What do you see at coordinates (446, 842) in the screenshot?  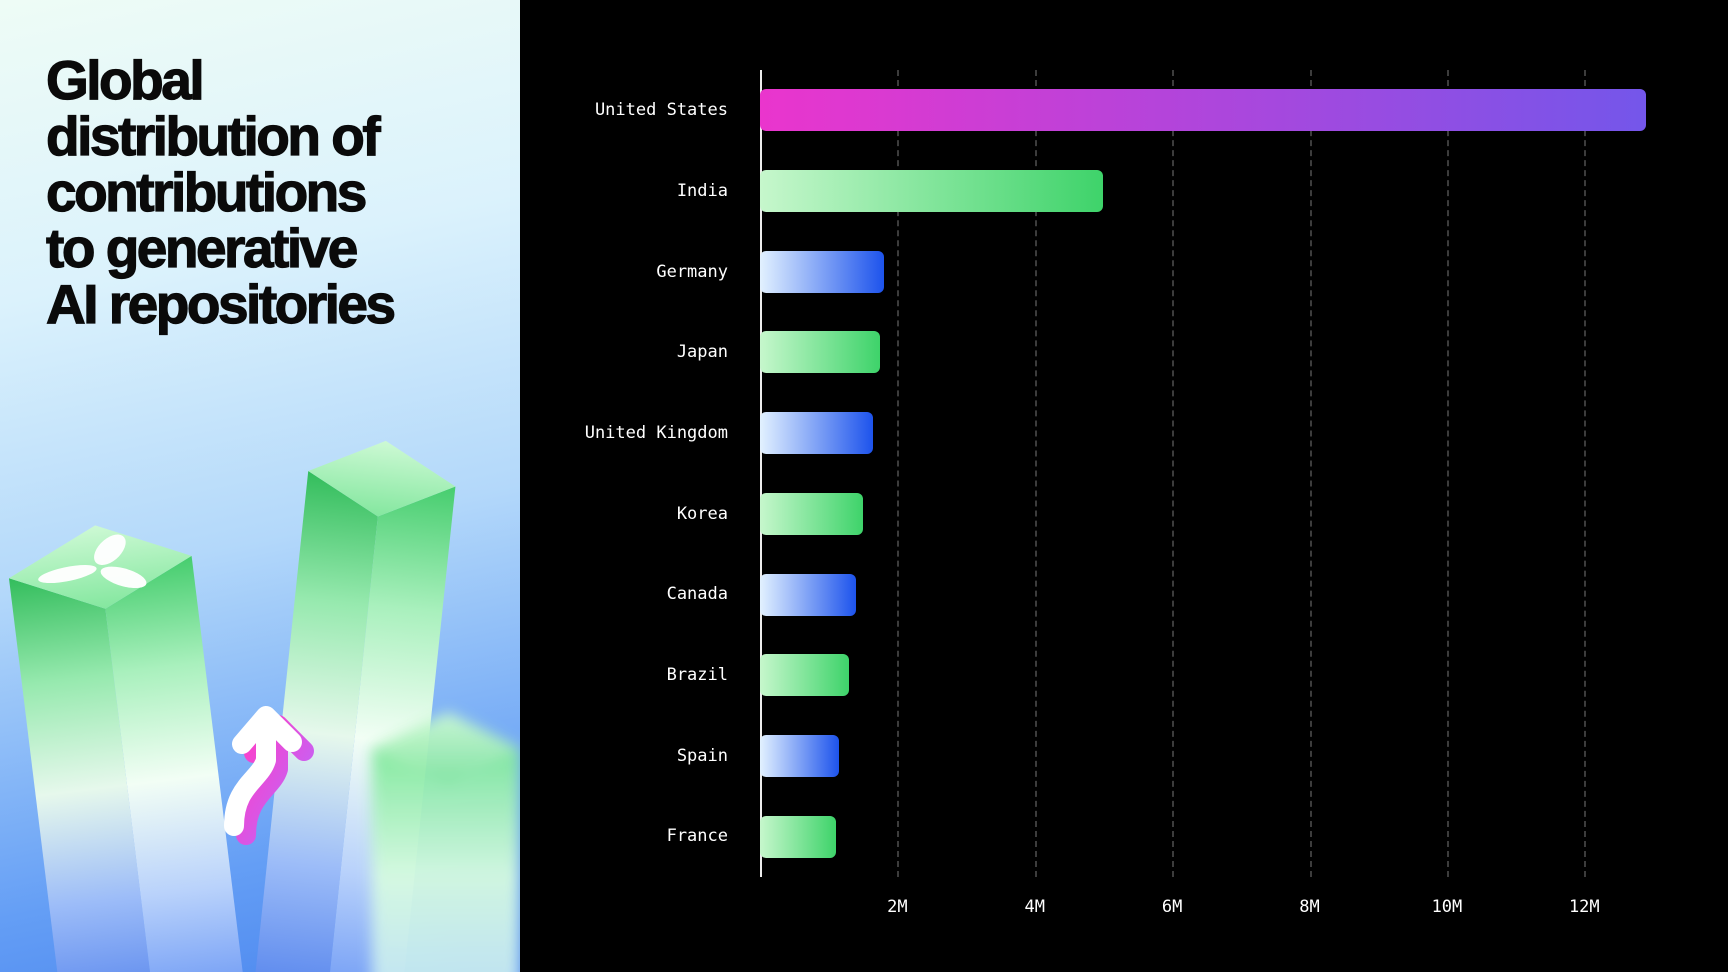 I see `blurred-column` at bounding box center [446, 842].